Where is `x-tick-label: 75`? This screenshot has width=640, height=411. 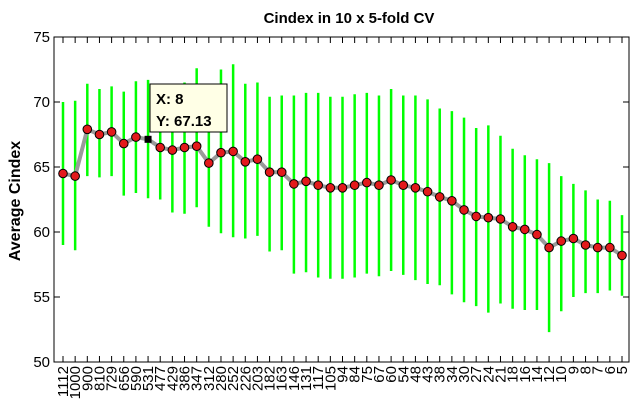
x-tick-label: 75 is located at coordinates (367, 374).